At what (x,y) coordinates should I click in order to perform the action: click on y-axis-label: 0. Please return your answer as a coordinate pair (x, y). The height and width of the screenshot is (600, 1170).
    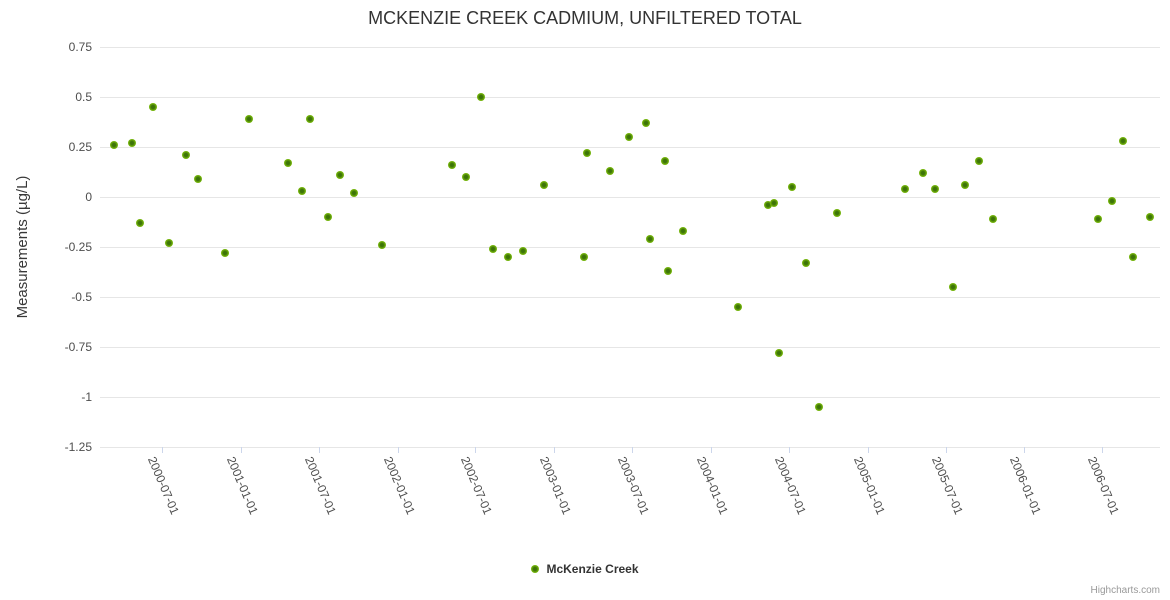
    Looking at the image, I should click on (88, 197).